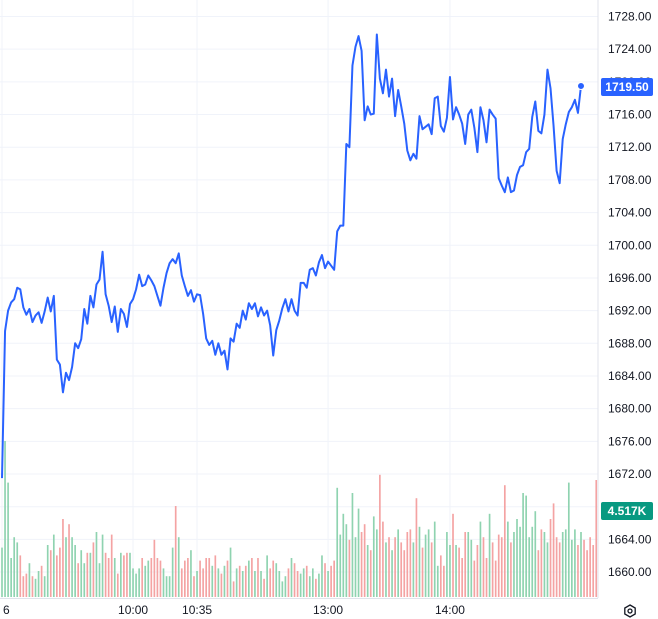 This screenshot has width=658, height=619. I want to click on y-tick-label: 1676.00, so click(630, 441).